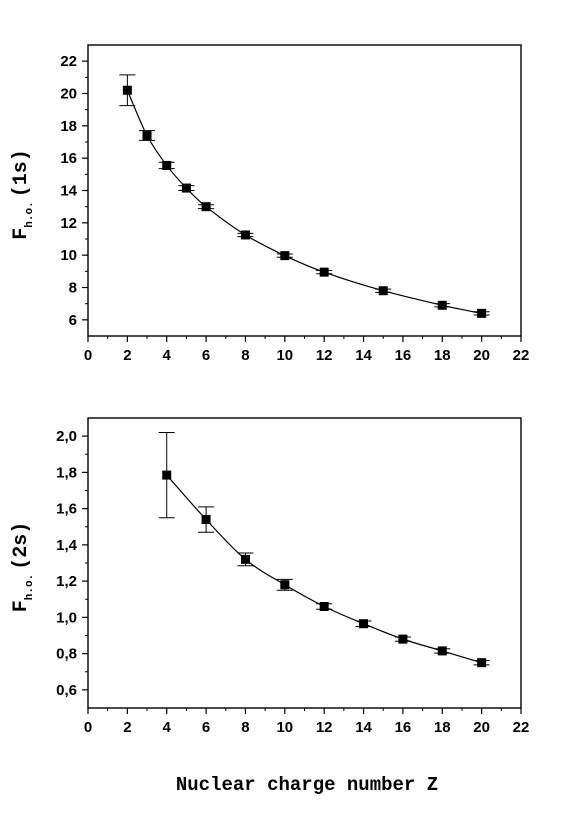 The image size is (581, 837). I want to click on y-tick-label: 14, so click(68, 191).